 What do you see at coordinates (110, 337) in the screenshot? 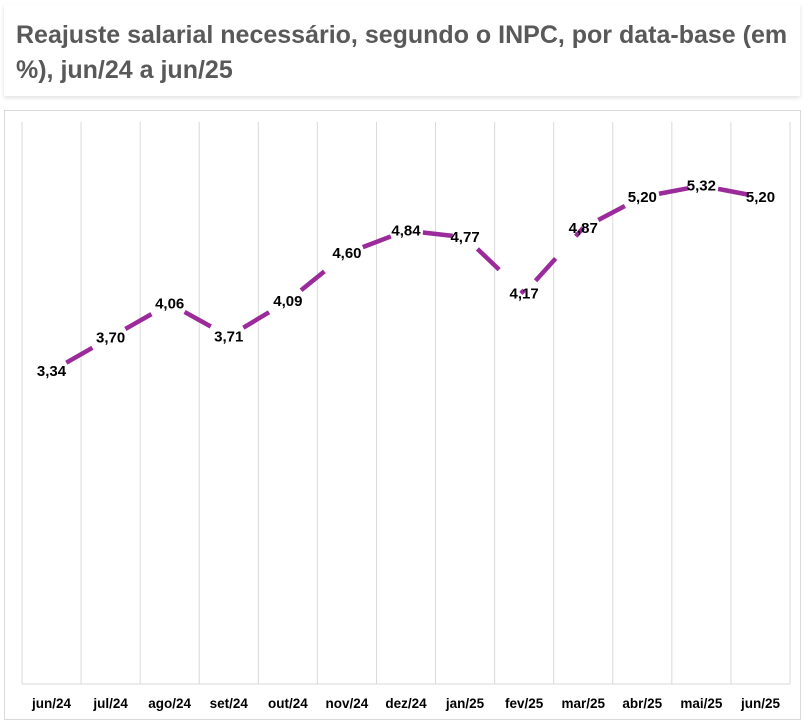
I see `data-label: 3,70` at bounding box center [110, 337].